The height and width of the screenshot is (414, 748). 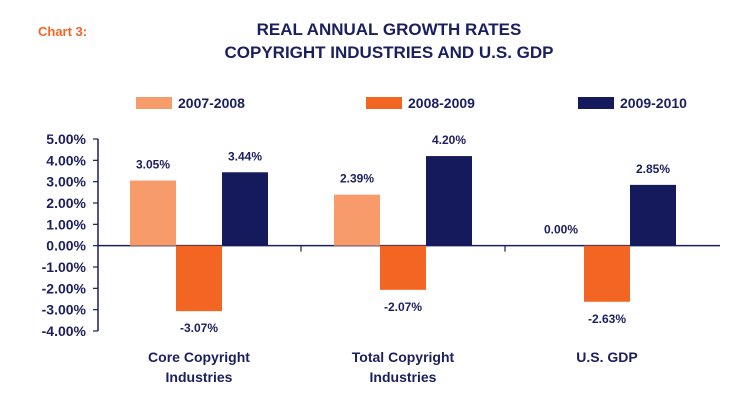 What do you see at coordinates (153, 165) in the screenshot?
I see `data-label: 3.05%` at bounding box center [153, 165].